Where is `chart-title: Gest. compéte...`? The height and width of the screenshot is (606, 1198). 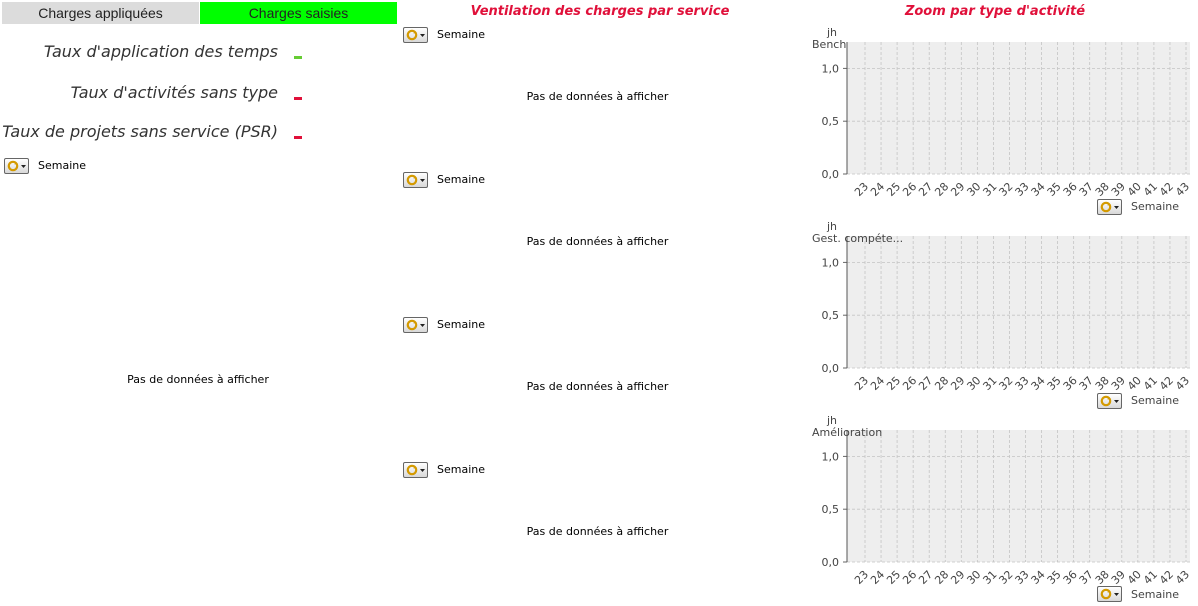
chart-title: Gest. compéte... is located at coordinates (857, 238).